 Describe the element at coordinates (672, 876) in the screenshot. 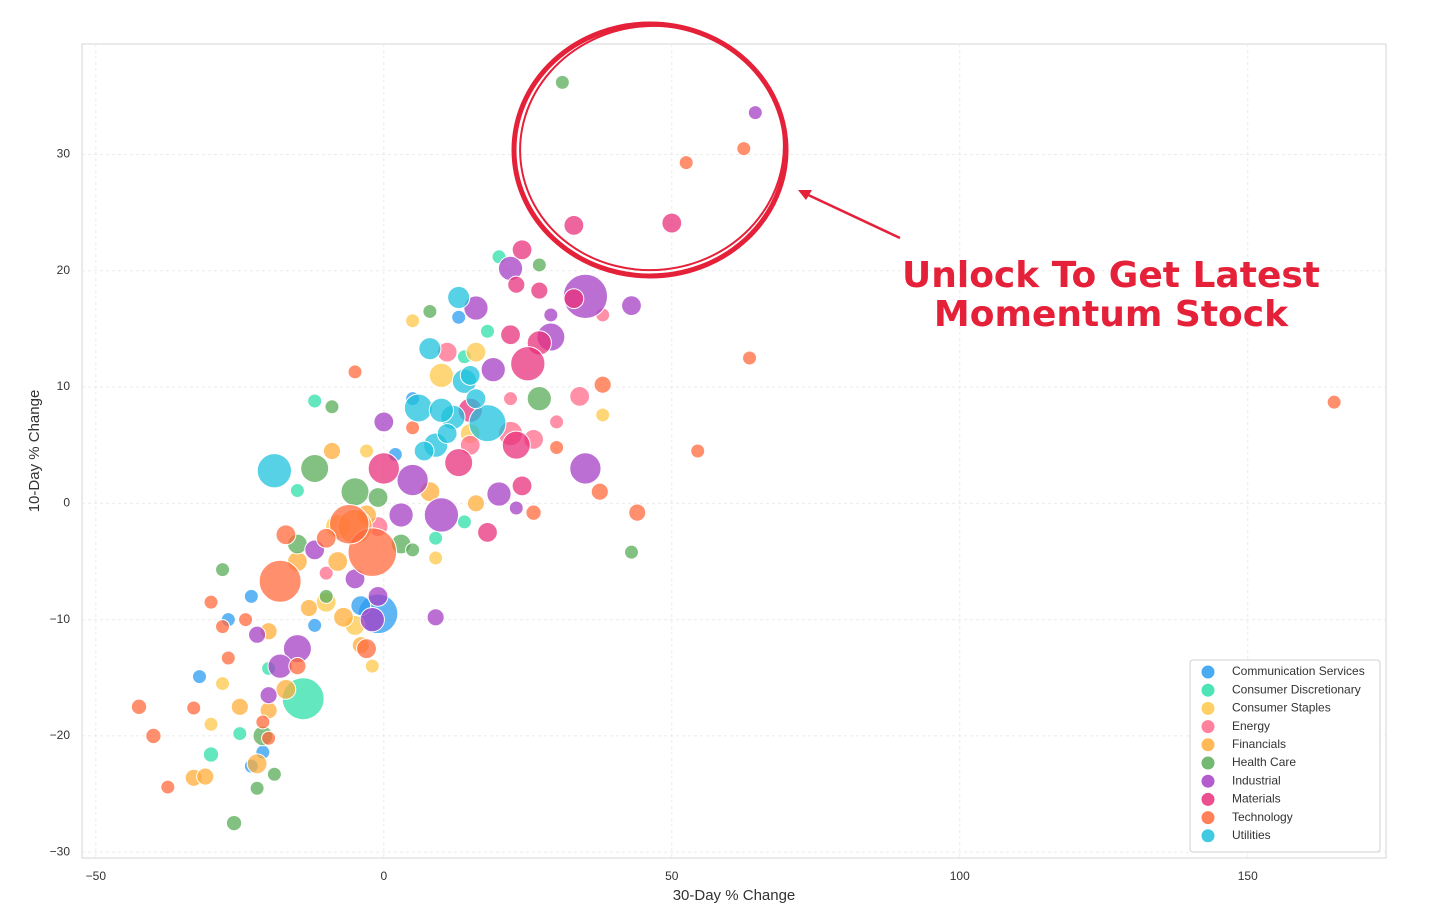

I see `x-tick-label: 50` at that location.